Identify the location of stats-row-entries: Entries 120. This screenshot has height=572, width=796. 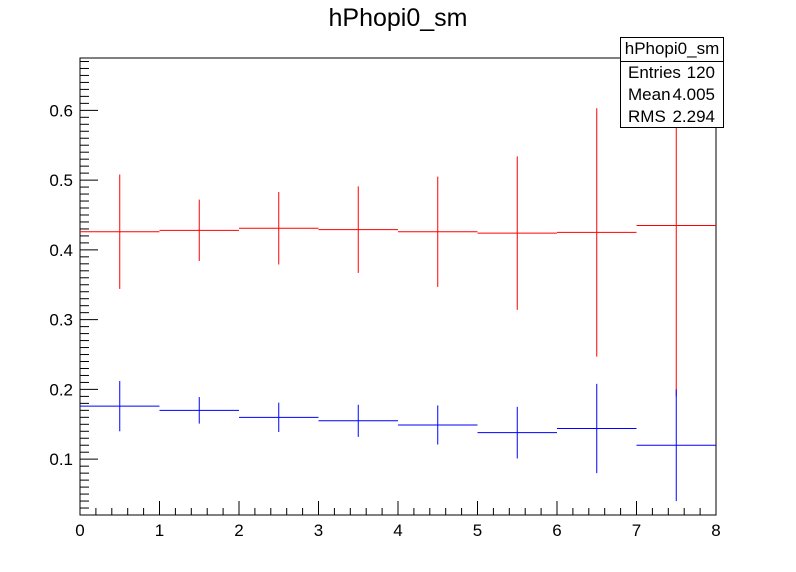
(672, 73).